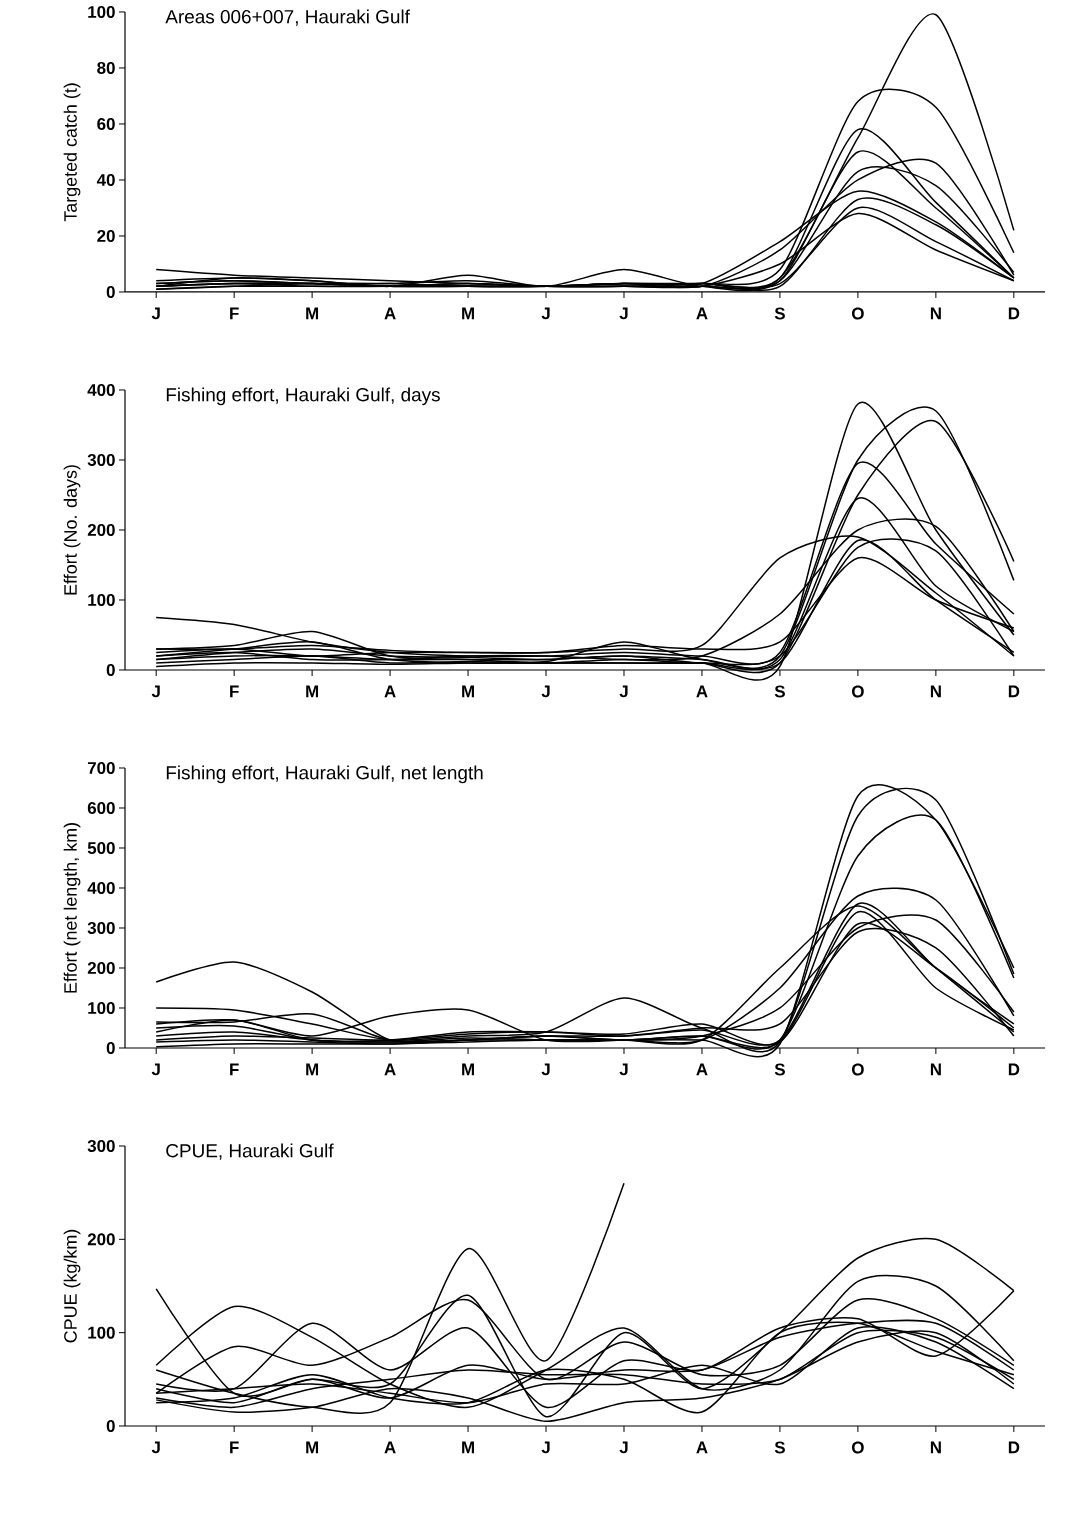  I want to click on y-axis-title: Effort (No. days), so click(72, 530).